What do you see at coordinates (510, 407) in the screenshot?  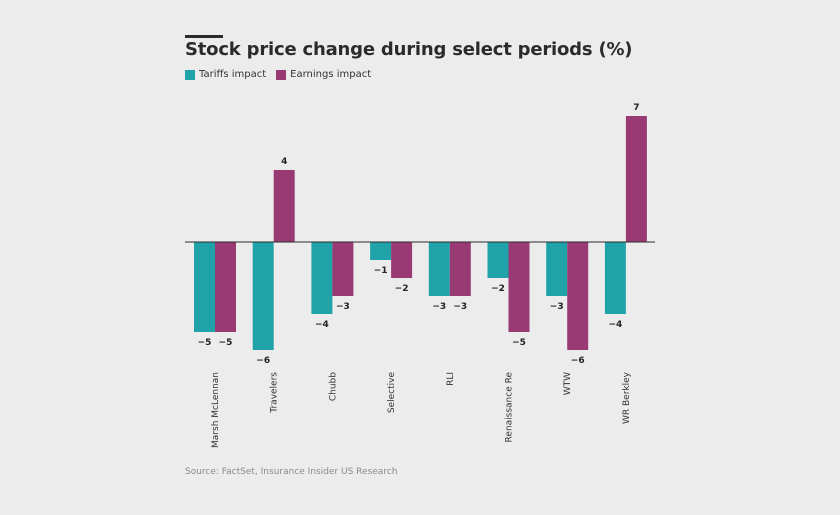 I see `category-label-5: Renaissance Re` at bounding box center [510, 407].